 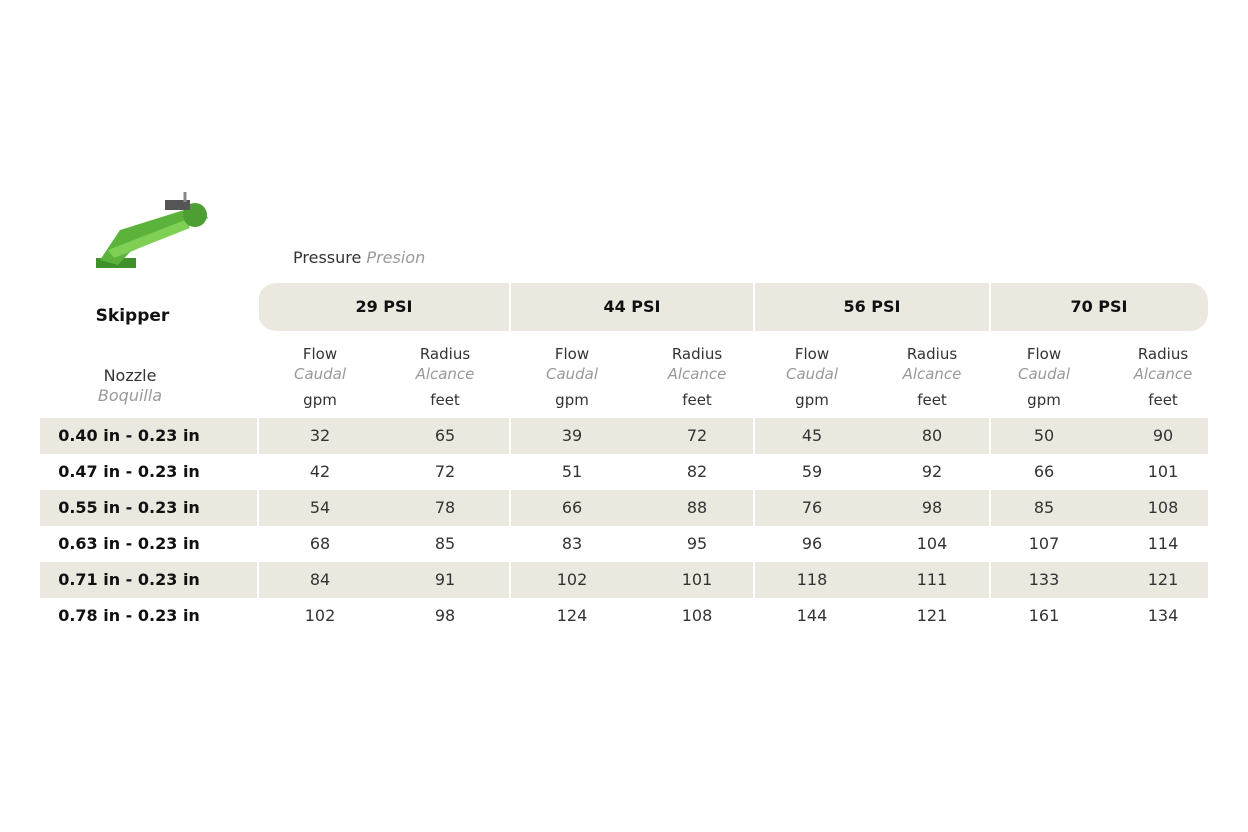 What do you see at coordinates (812, 543) in the screenshot?
I see `table-cell: 96` at bounding box center [812, 543].